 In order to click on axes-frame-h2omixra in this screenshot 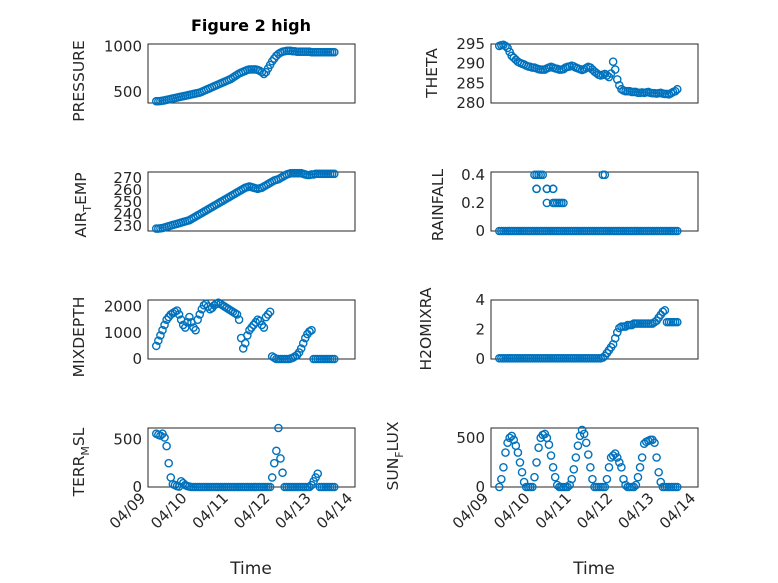, I will do `click(594, 329)`.